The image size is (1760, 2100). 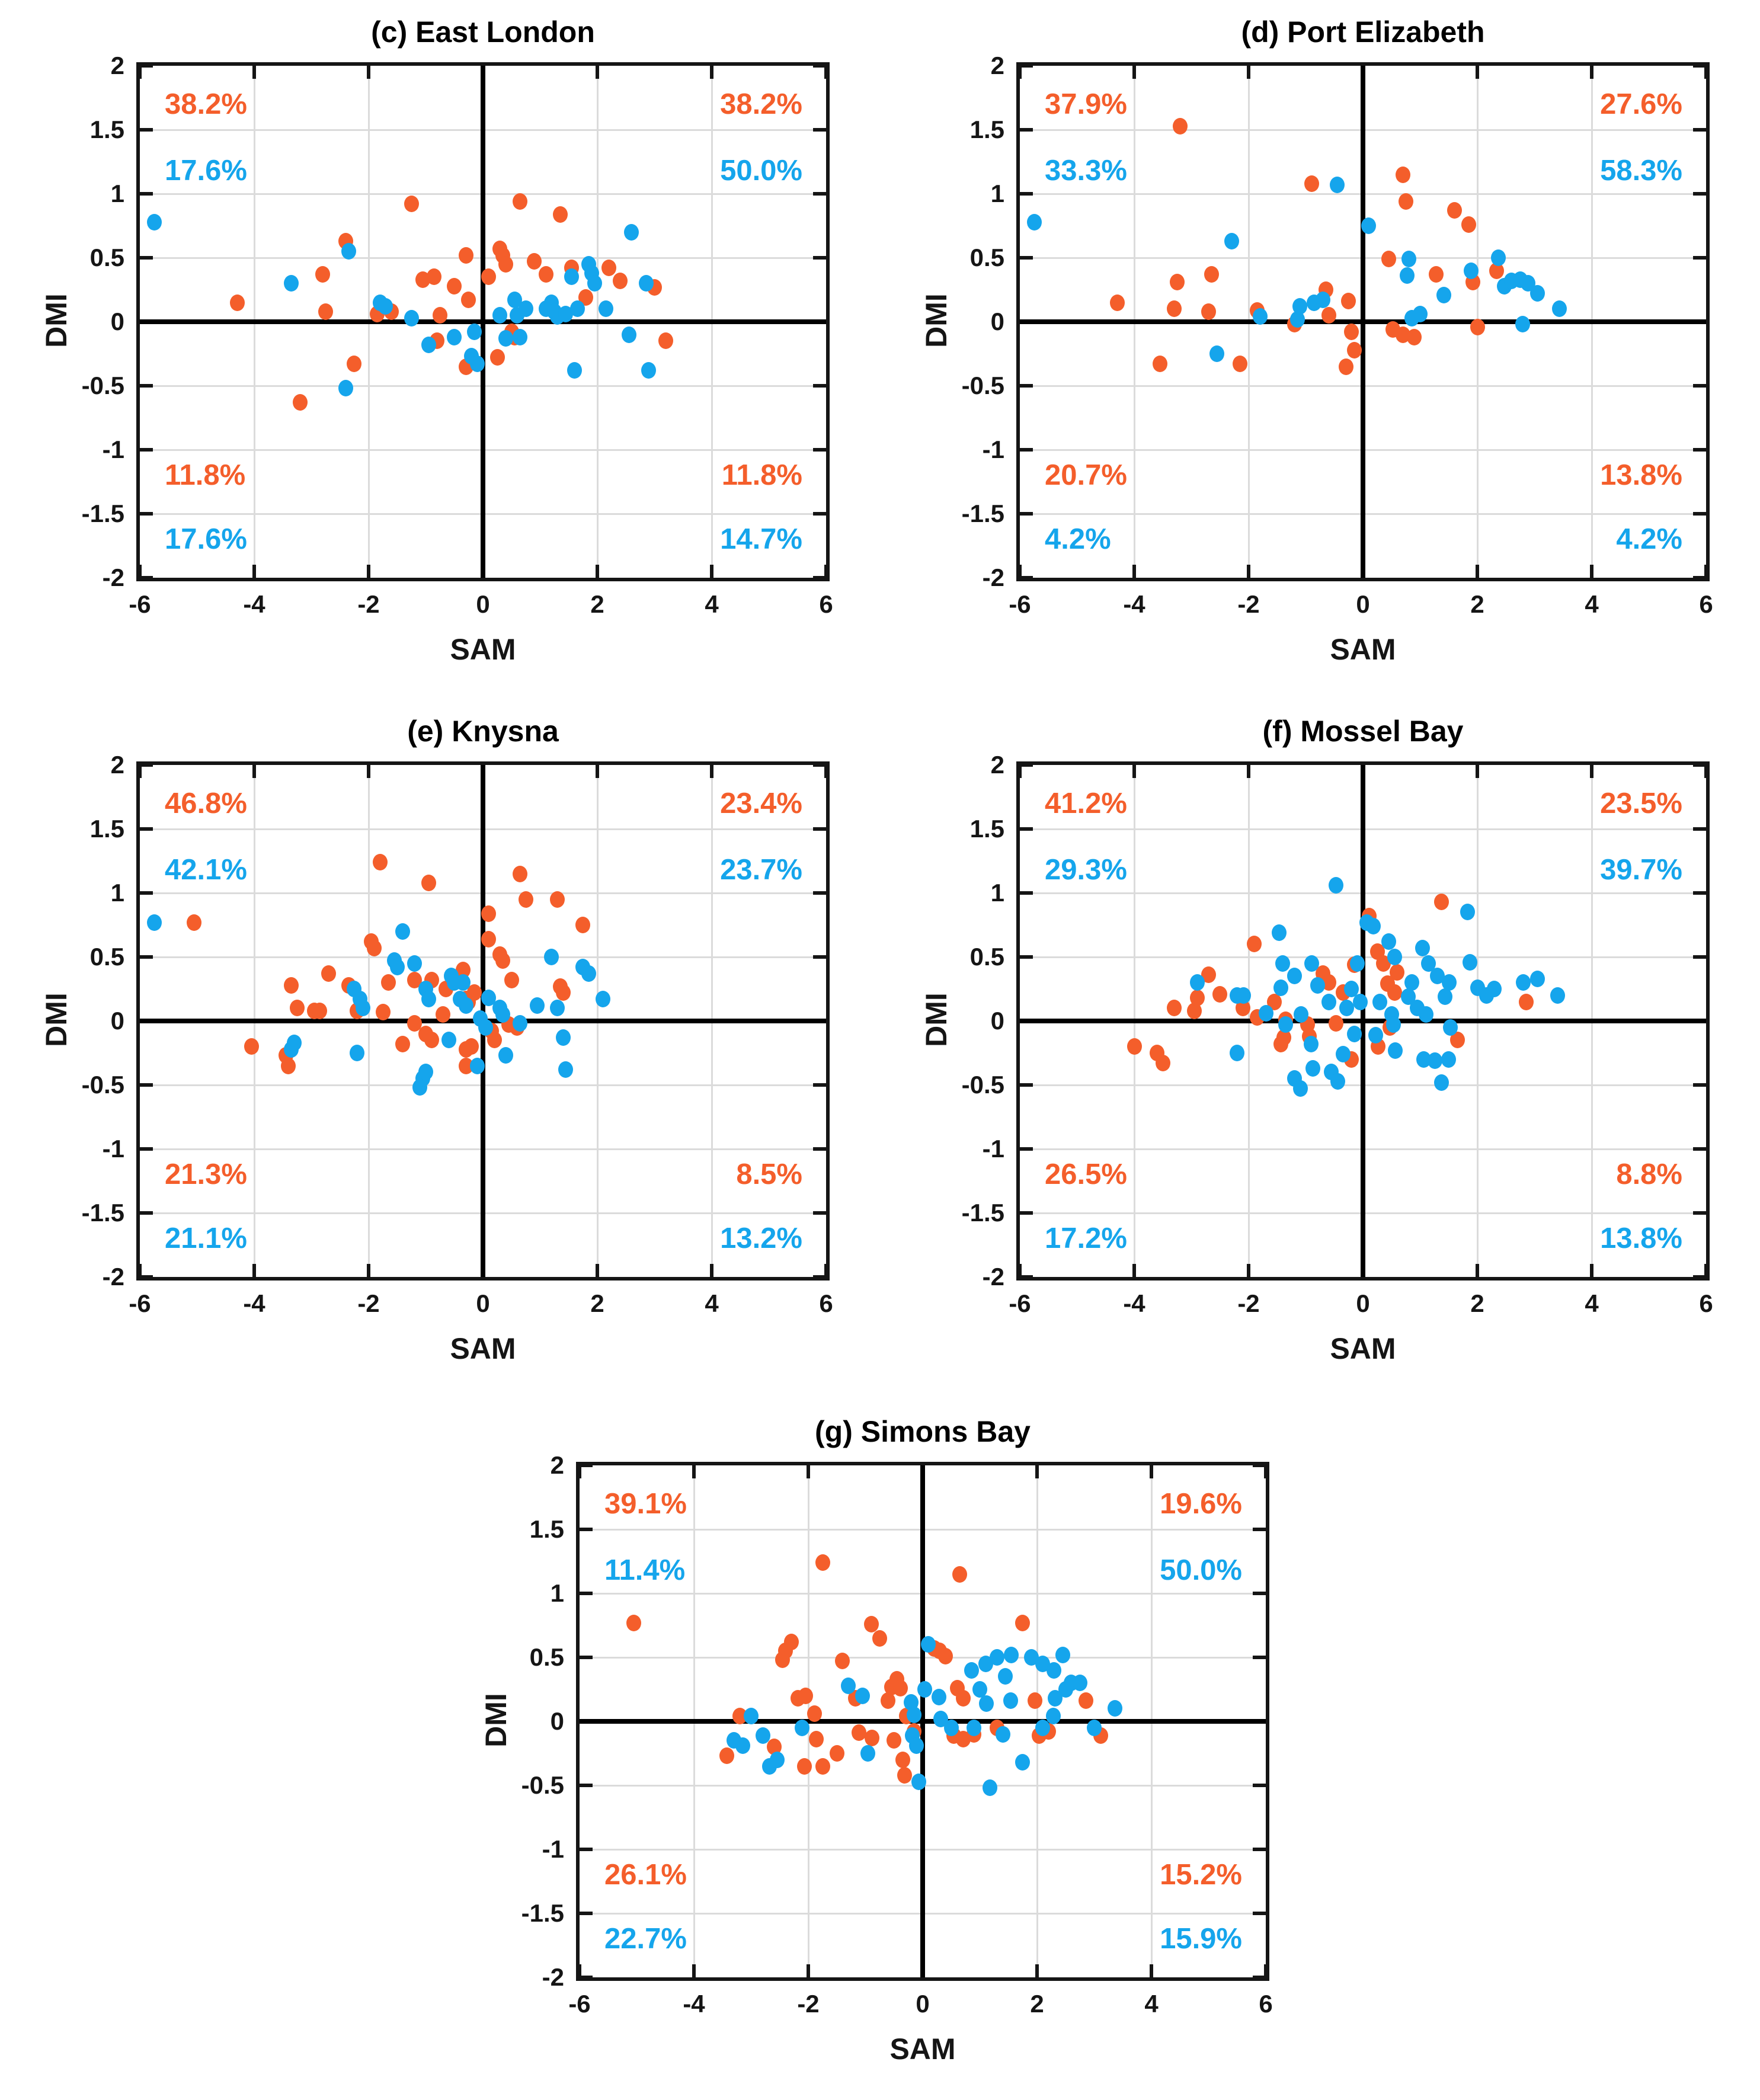 I want to click on y-tick-label: 0.5, so click(x=986, y=257).